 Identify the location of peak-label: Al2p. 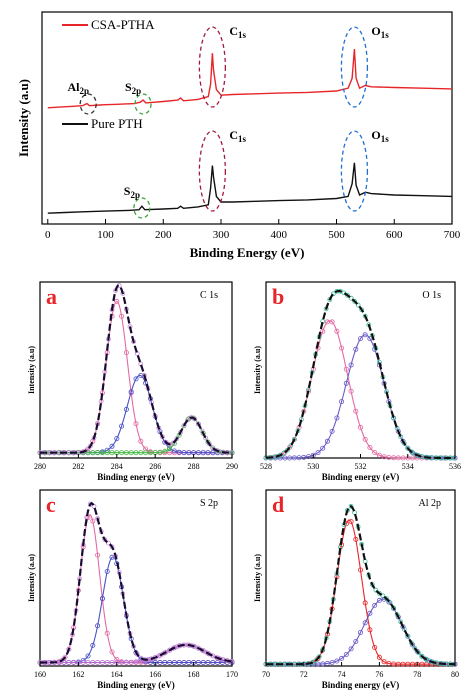
(78, 88).